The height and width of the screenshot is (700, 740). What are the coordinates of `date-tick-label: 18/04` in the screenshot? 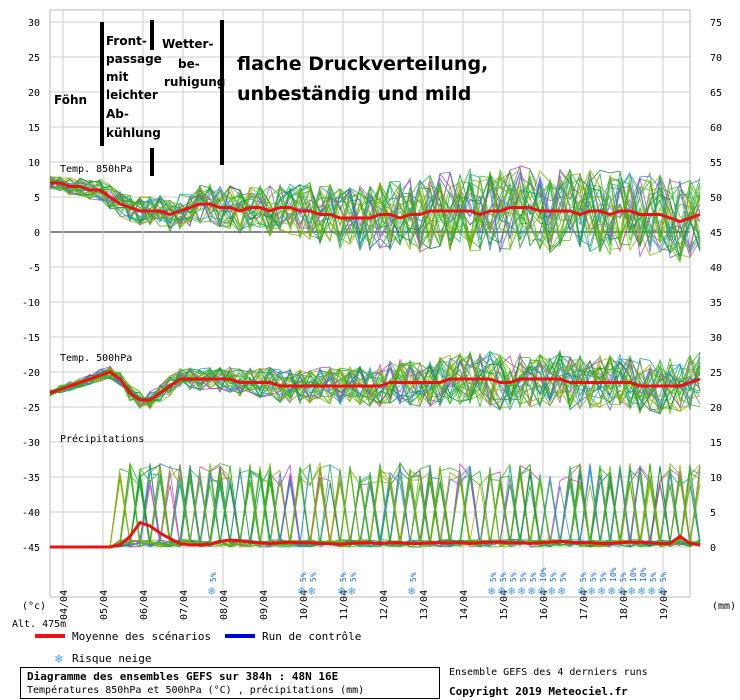 It's located at (624, 605).